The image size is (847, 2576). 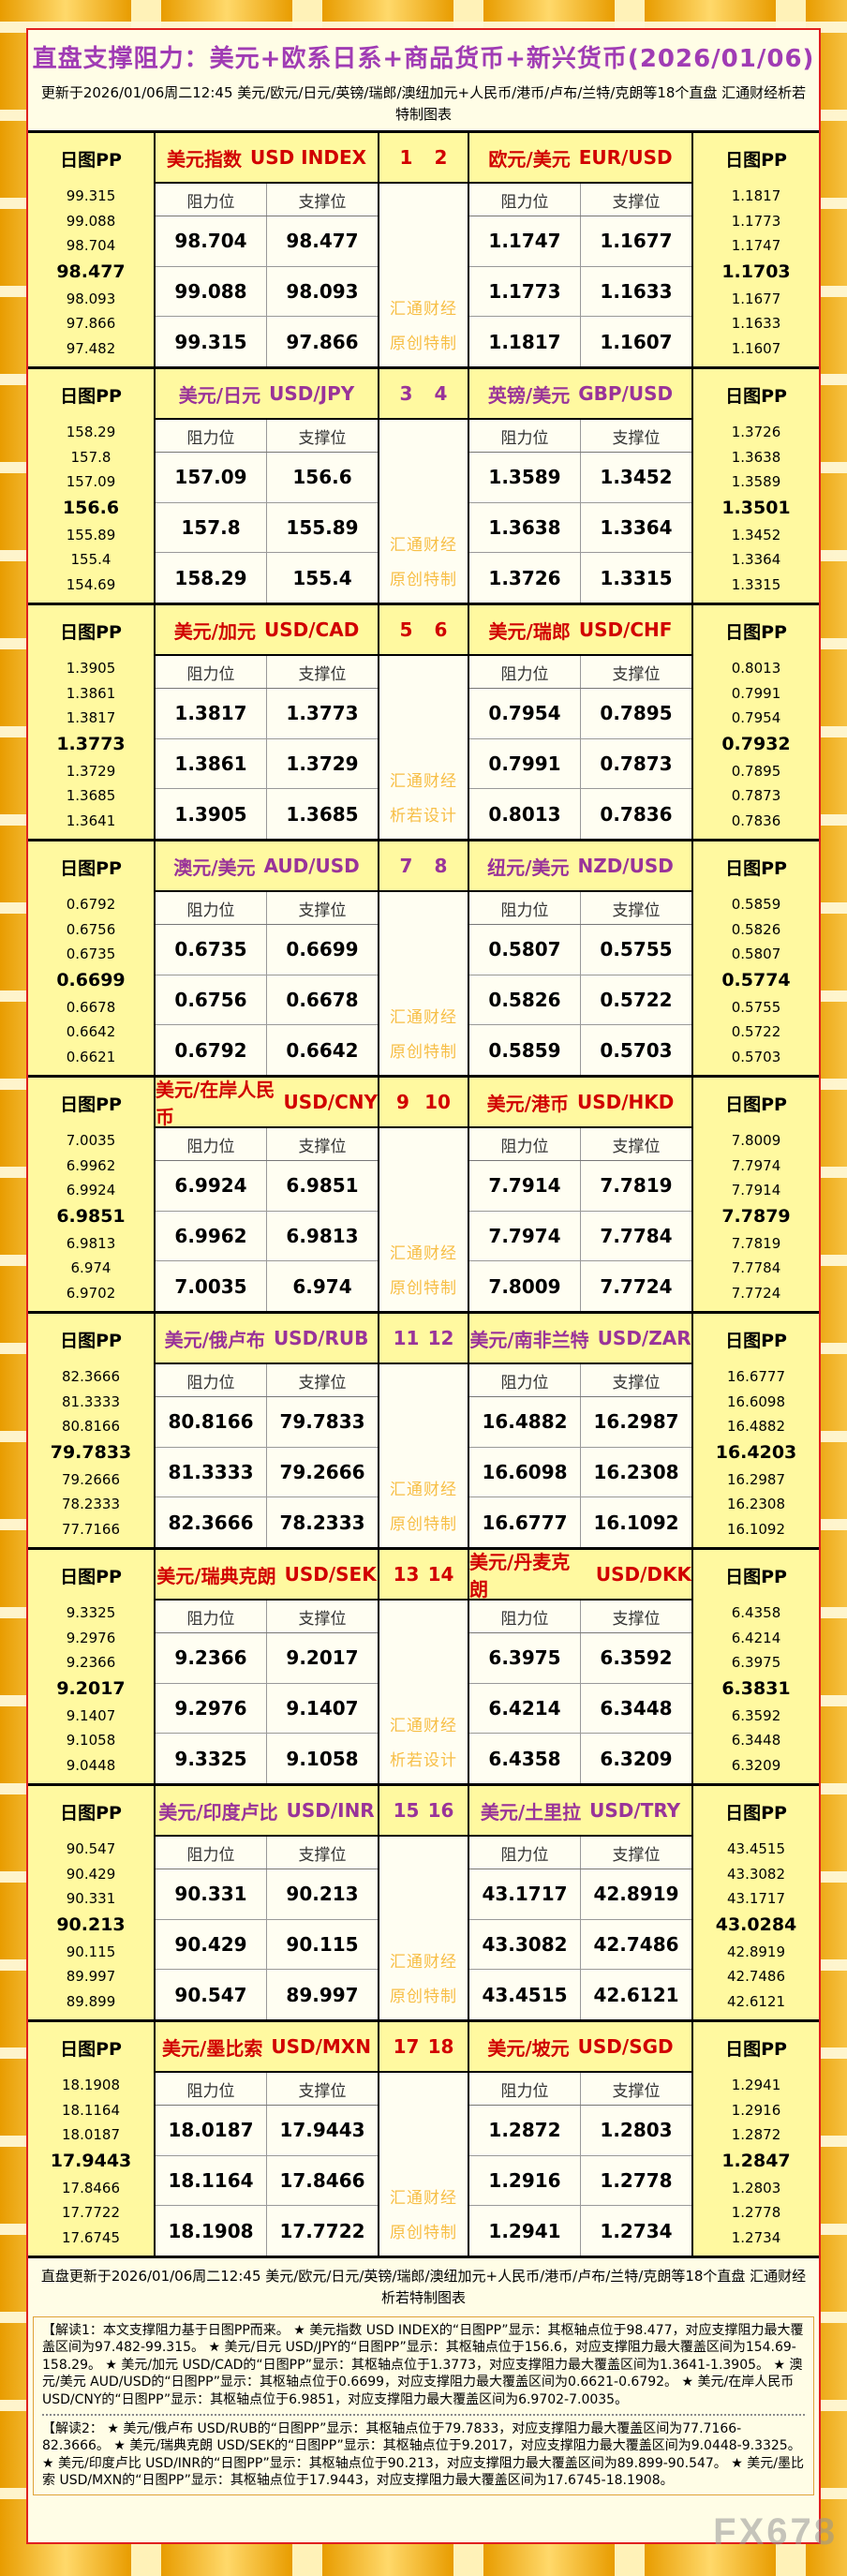 I want to click on levels-table-right: 6.3975 6.3592 6.4214 6.3448 6.4358 6.3209, so click(x=580, y=1708).